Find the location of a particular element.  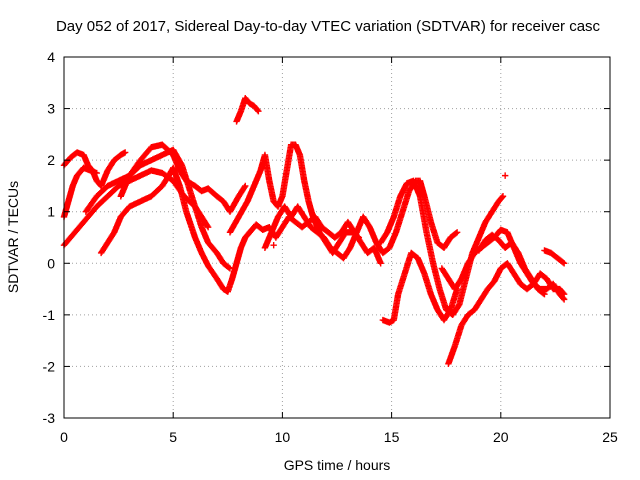

x-axis-label: GPS time / hours is located at coordinates (337, 465).